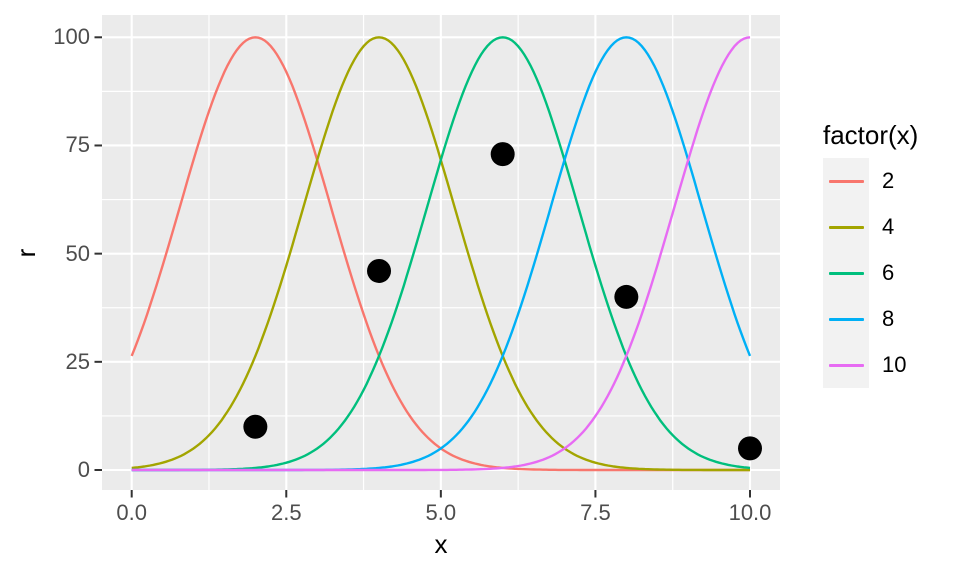 The image size is (960, 576). What do you see at coordinates (595, 512) in the screenshot?
I see `x-tick-label: 7.5` at bounding box center [595, 512].